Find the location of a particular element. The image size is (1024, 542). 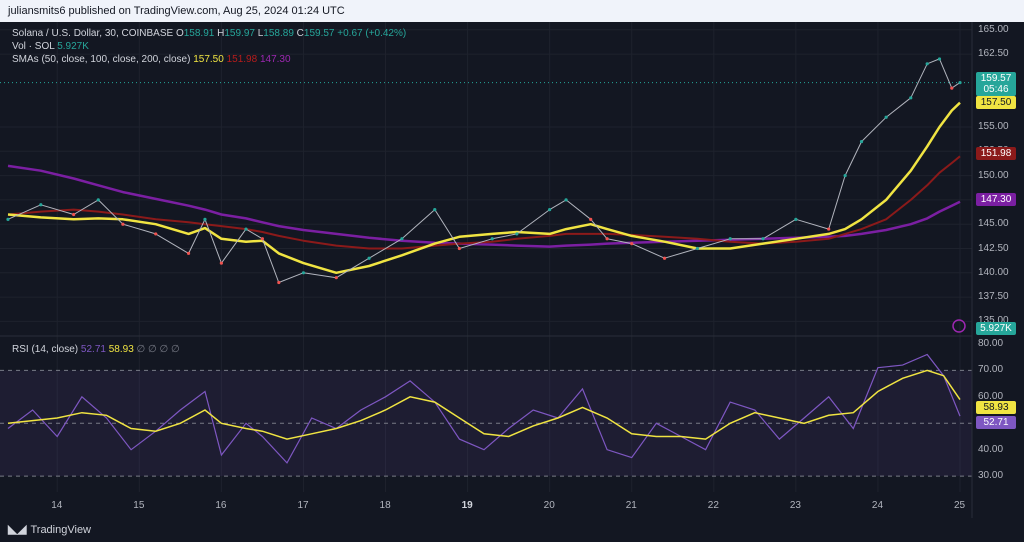

time-tick-label: 19 is located at coordinates (467, 505).